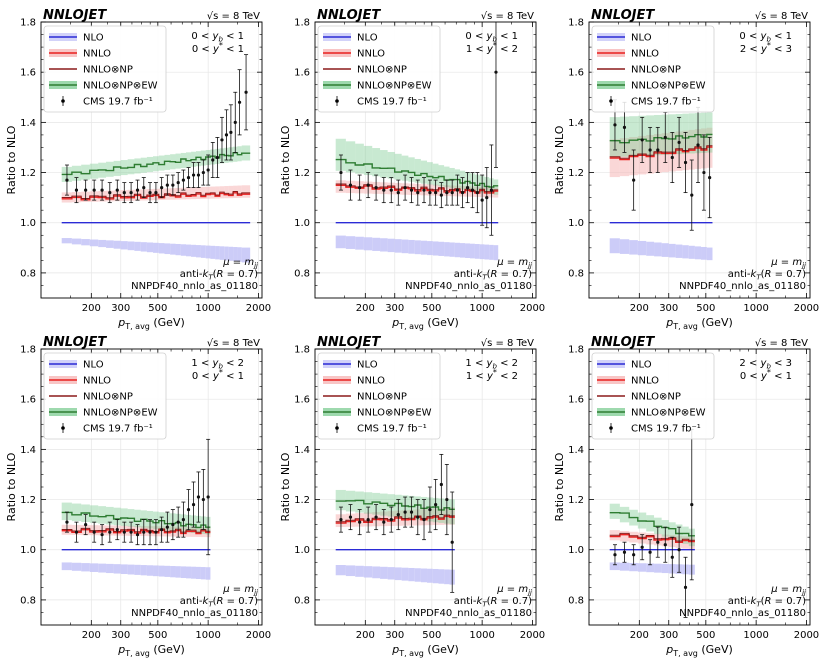 The height and width of the screenshot is (664, 830). Describe the element at coordinates (218, 48) in the screenshot. I see `region-label-ystar: 0 < y* < 1` at that location.